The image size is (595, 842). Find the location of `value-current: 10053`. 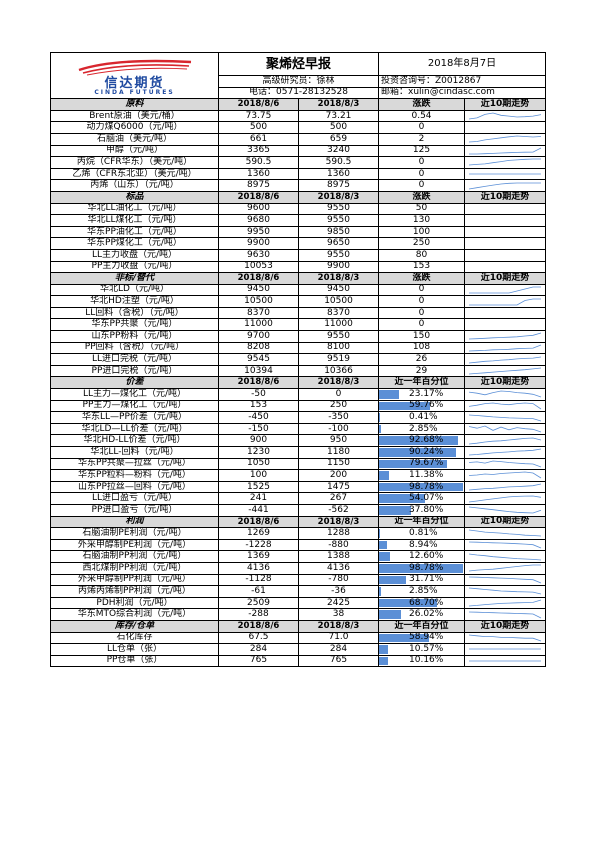

value-current: 10053 is located at coordinates (258, 267).